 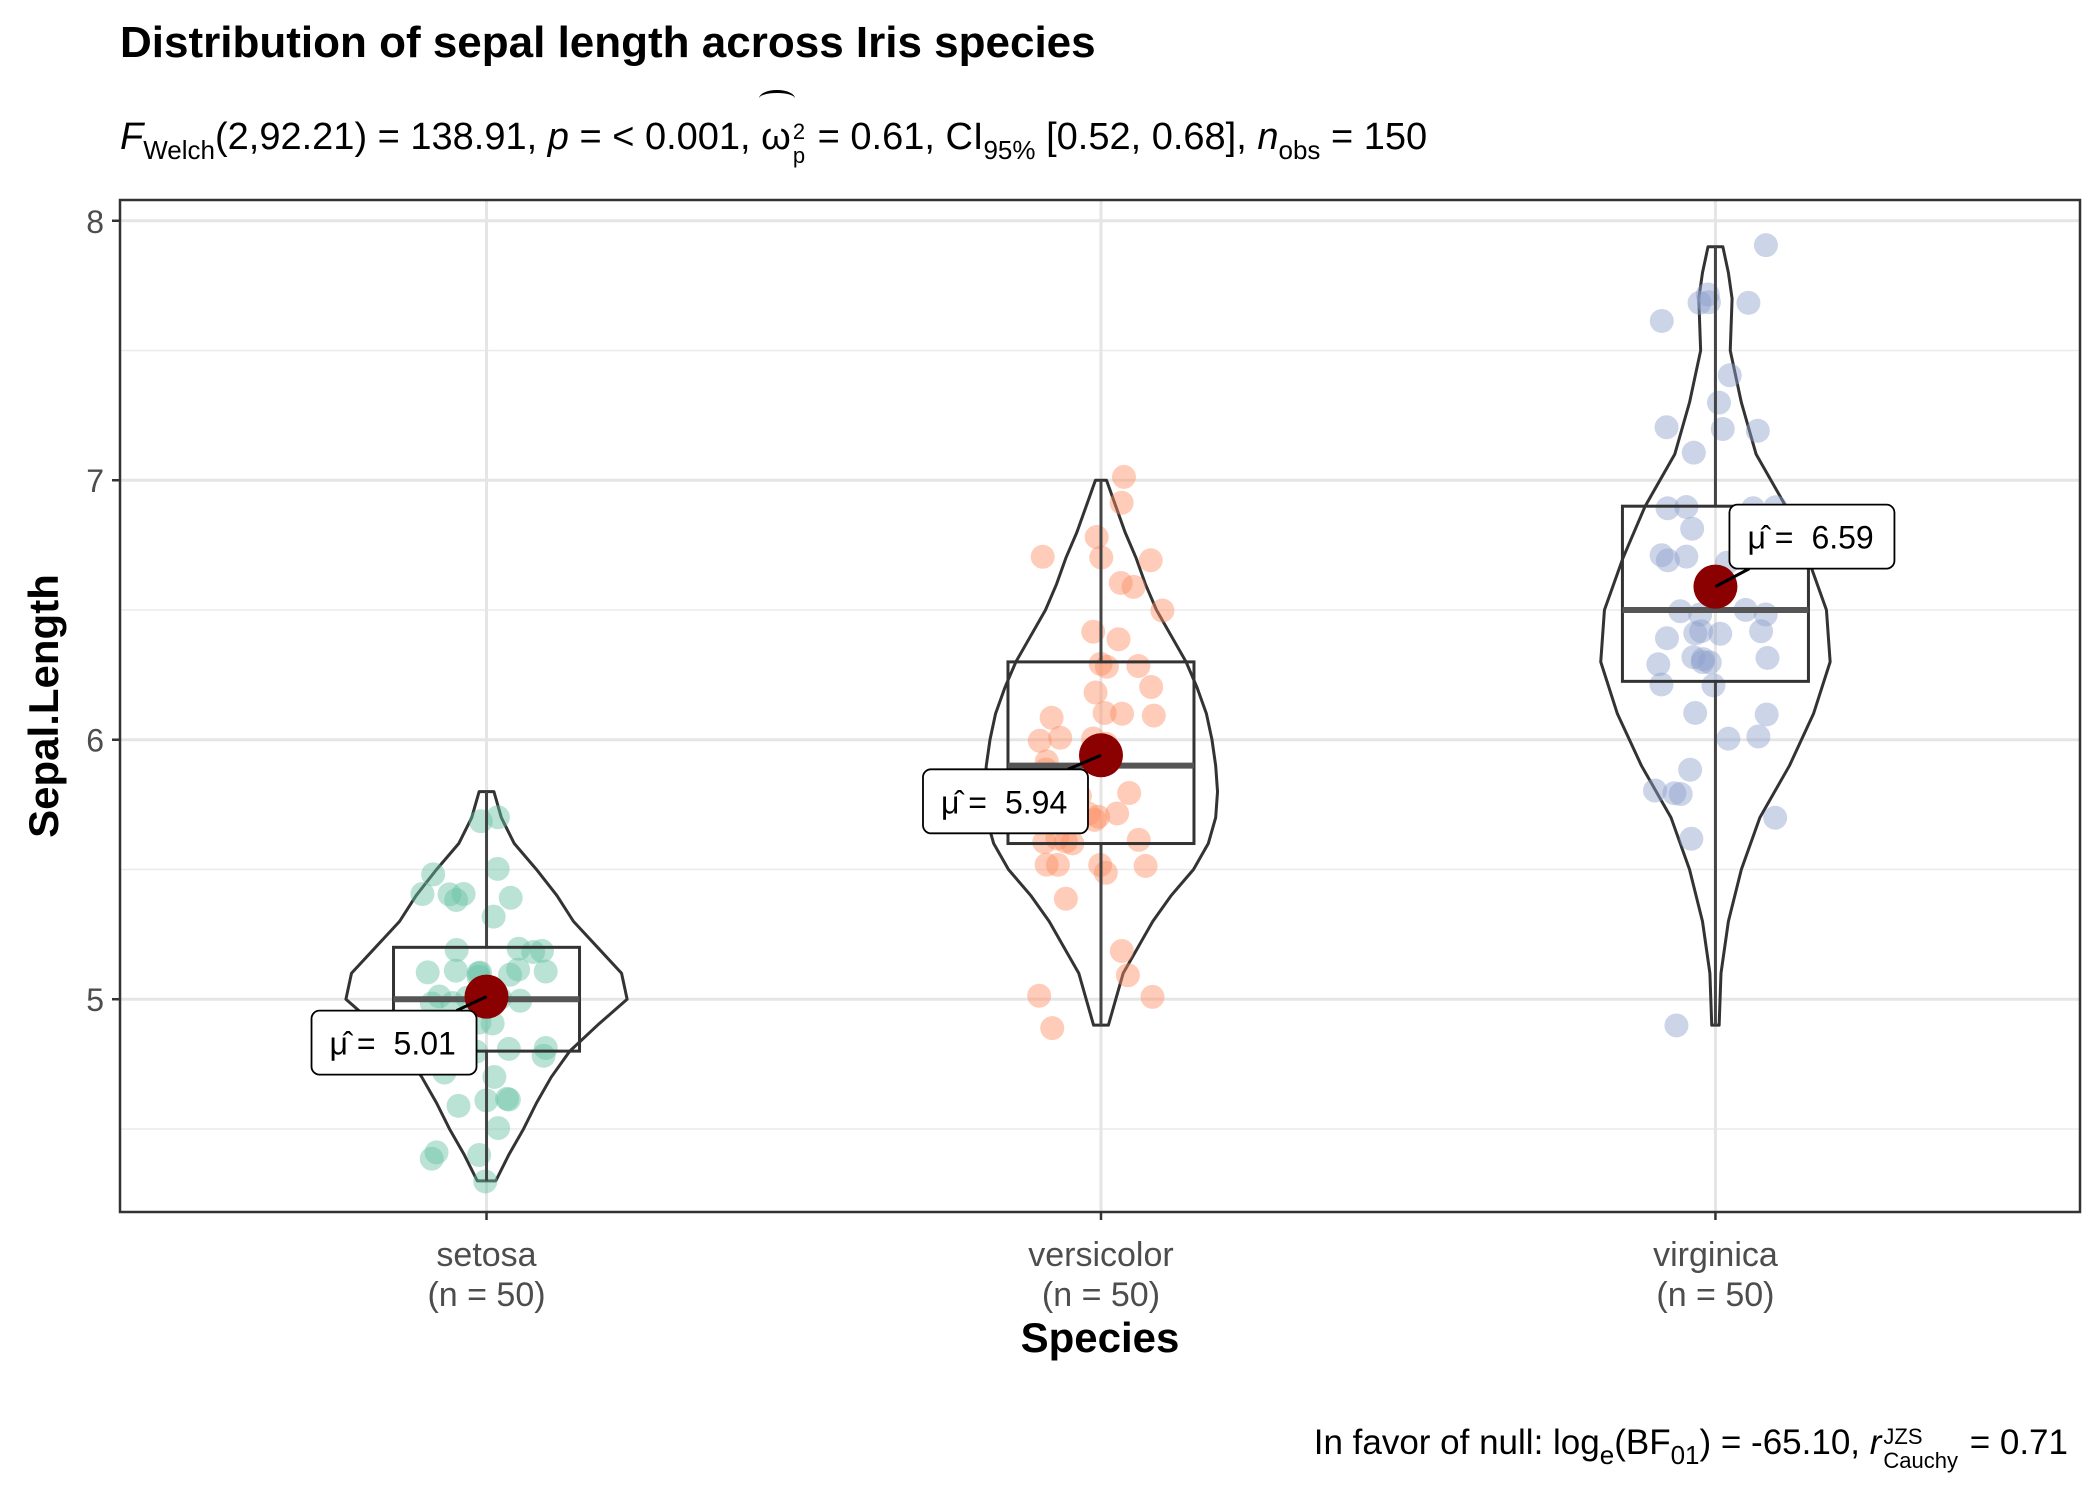 I want to click on stat-symbol: F, so click(x=132, y=137).